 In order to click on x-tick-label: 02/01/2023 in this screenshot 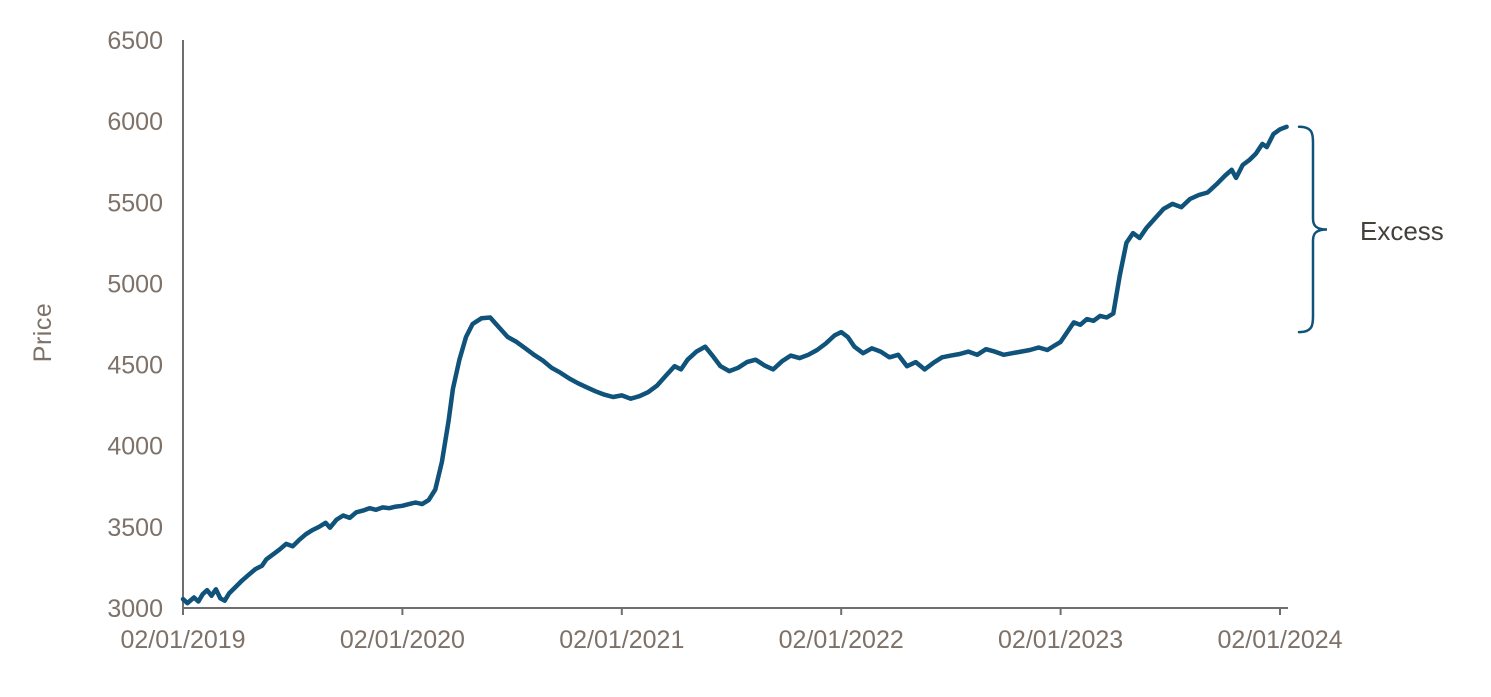, I will do `click(1060, 640)`.